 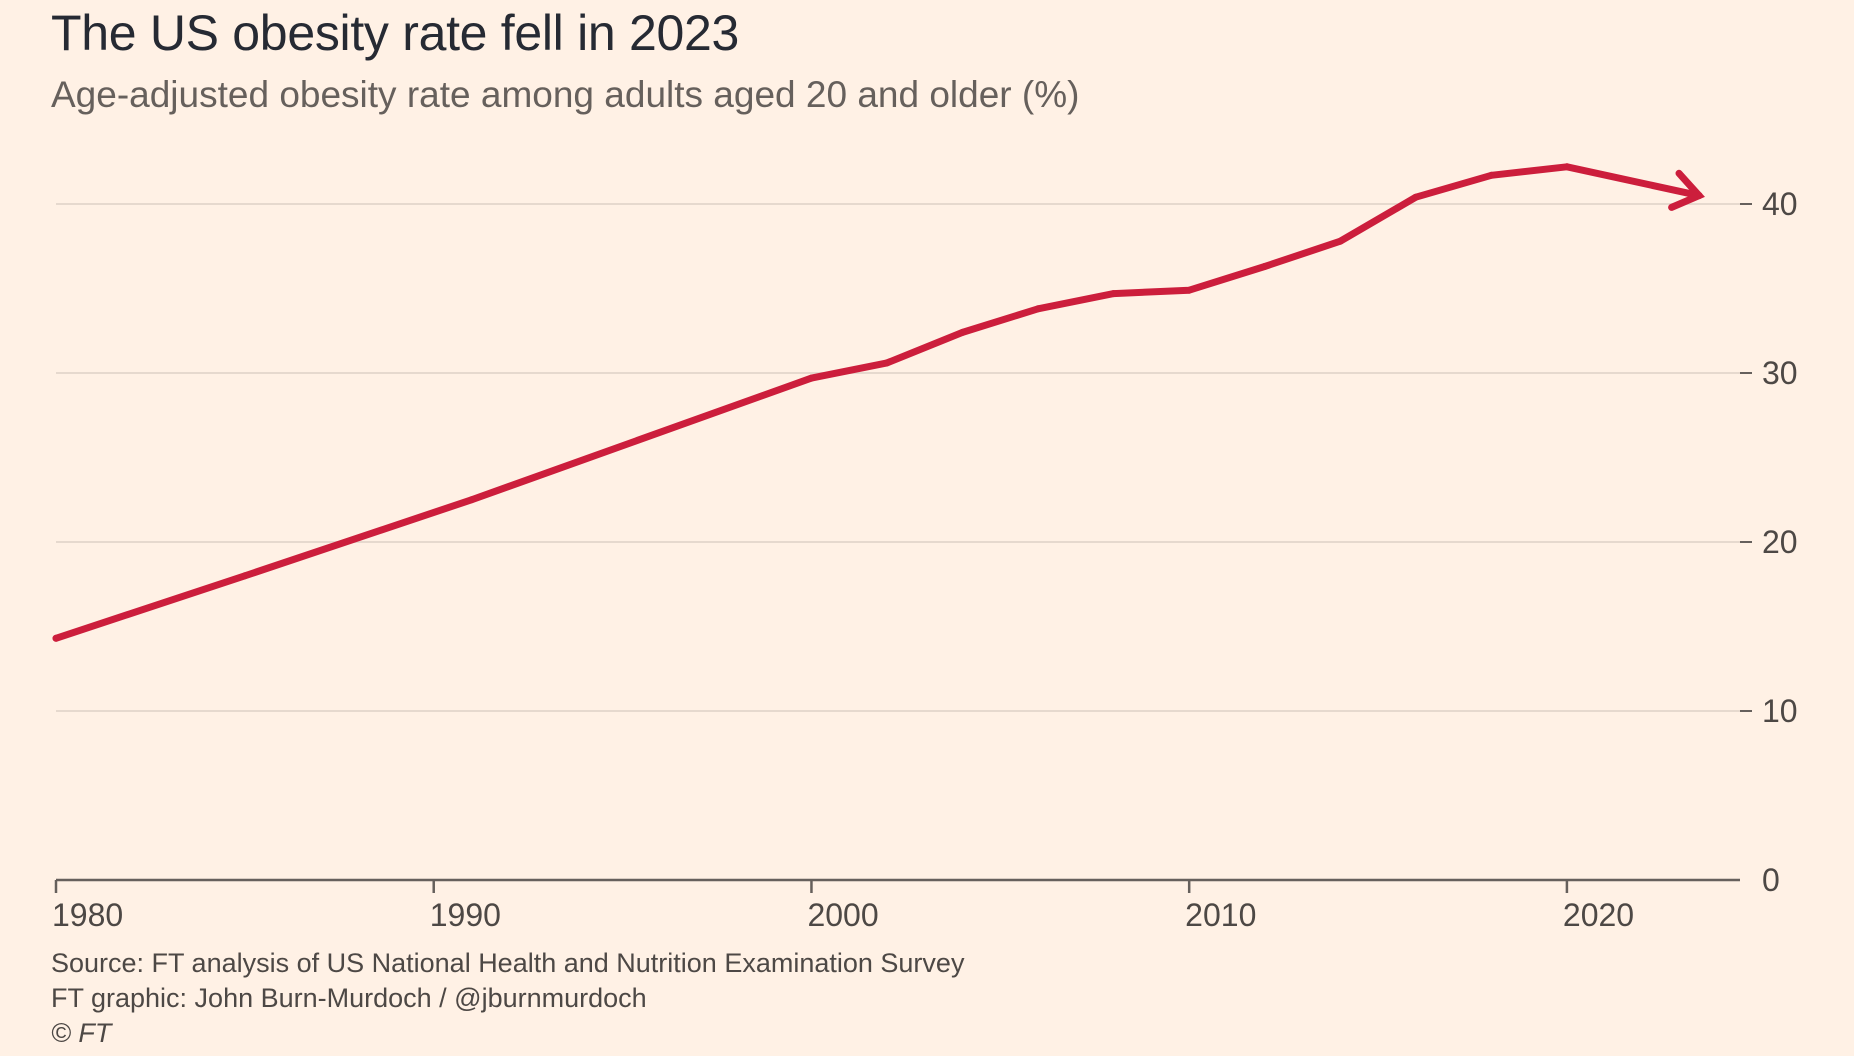 I want to click on y-tick-label-40: 40, so click(x=1780, y=204).